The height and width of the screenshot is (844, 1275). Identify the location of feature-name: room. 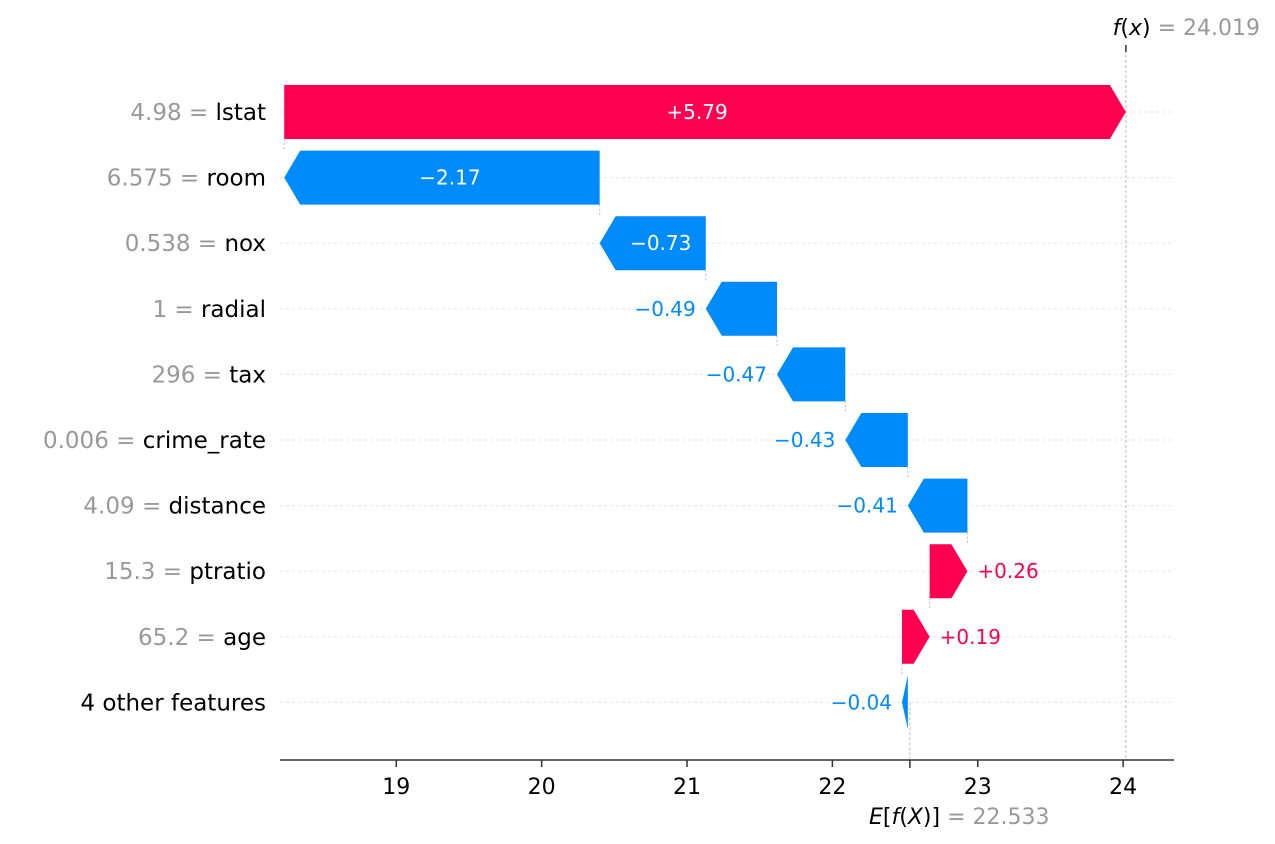
(237, 179).